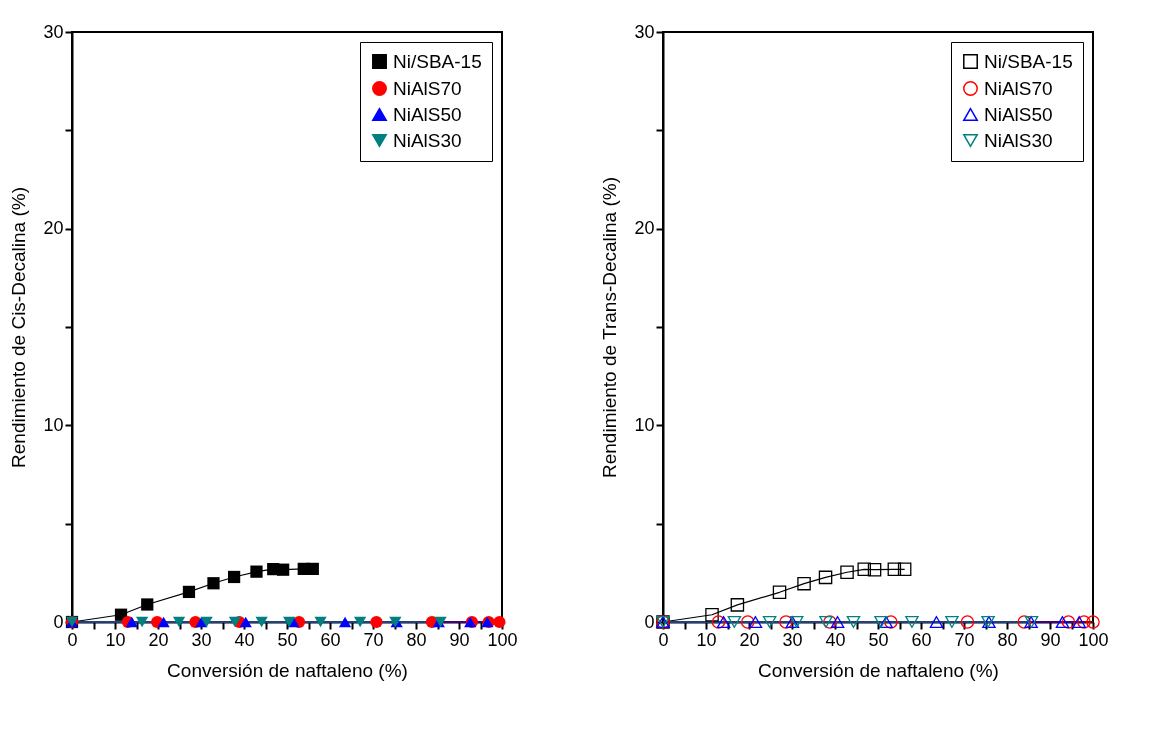 This screenshot has height=731, width=1159. Describe the element at coordinates (610, 327) in the screenshot. I see `y-axis-title: Rendimiento de Trans-Decalina (%)` at that location.